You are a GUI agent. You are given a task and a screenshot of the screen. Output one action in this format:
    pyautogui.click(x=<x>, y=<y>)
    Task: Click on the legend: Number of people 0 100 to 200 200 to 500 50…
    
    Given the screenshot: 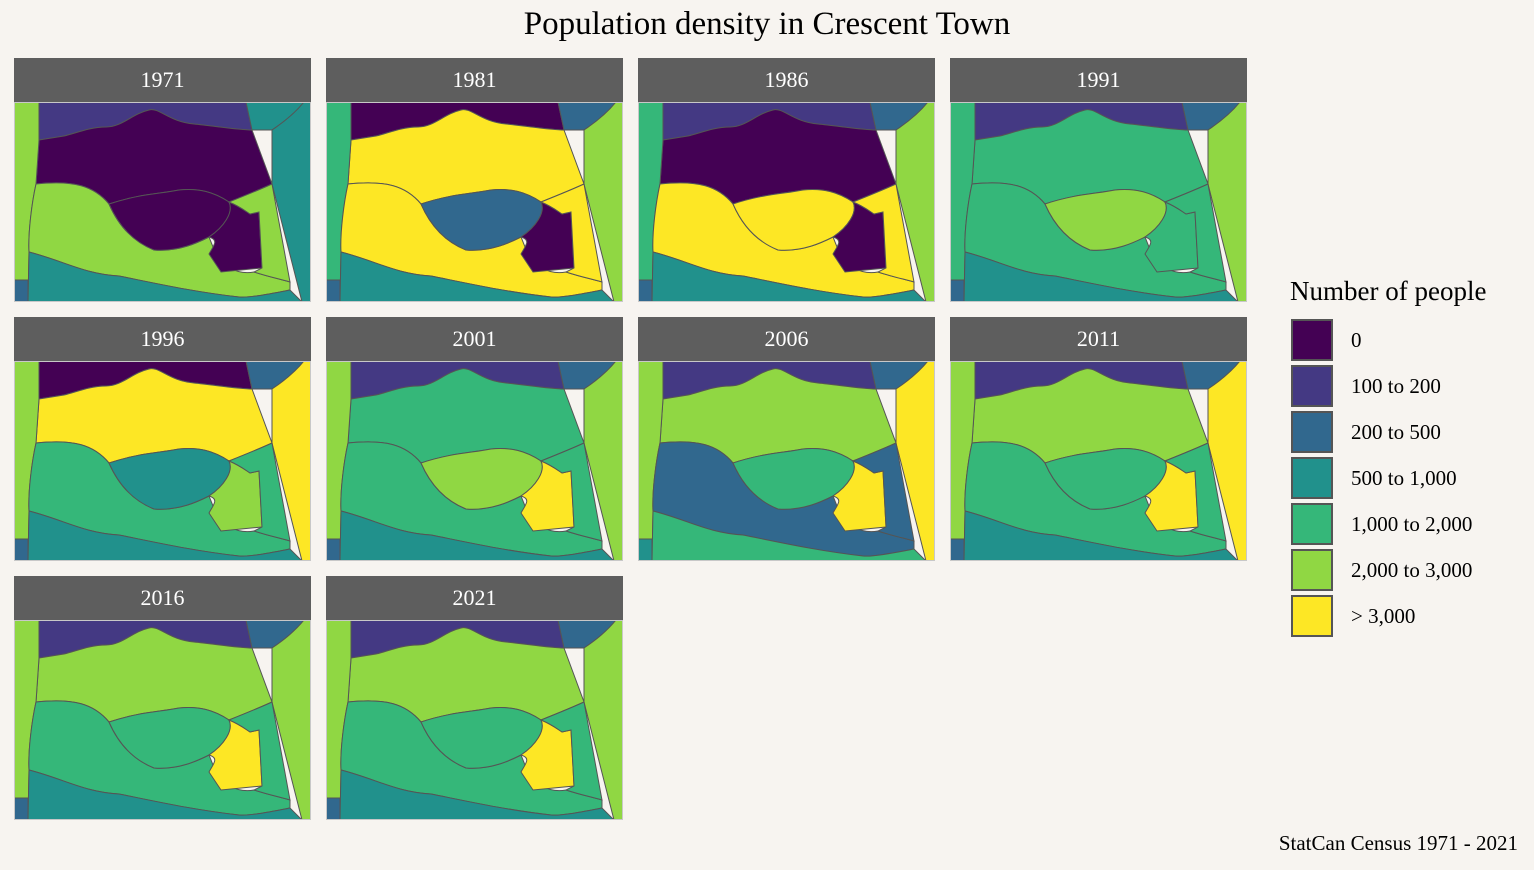 What is the action you would take?
    pyautogui.click(x=1388, y=458)
    